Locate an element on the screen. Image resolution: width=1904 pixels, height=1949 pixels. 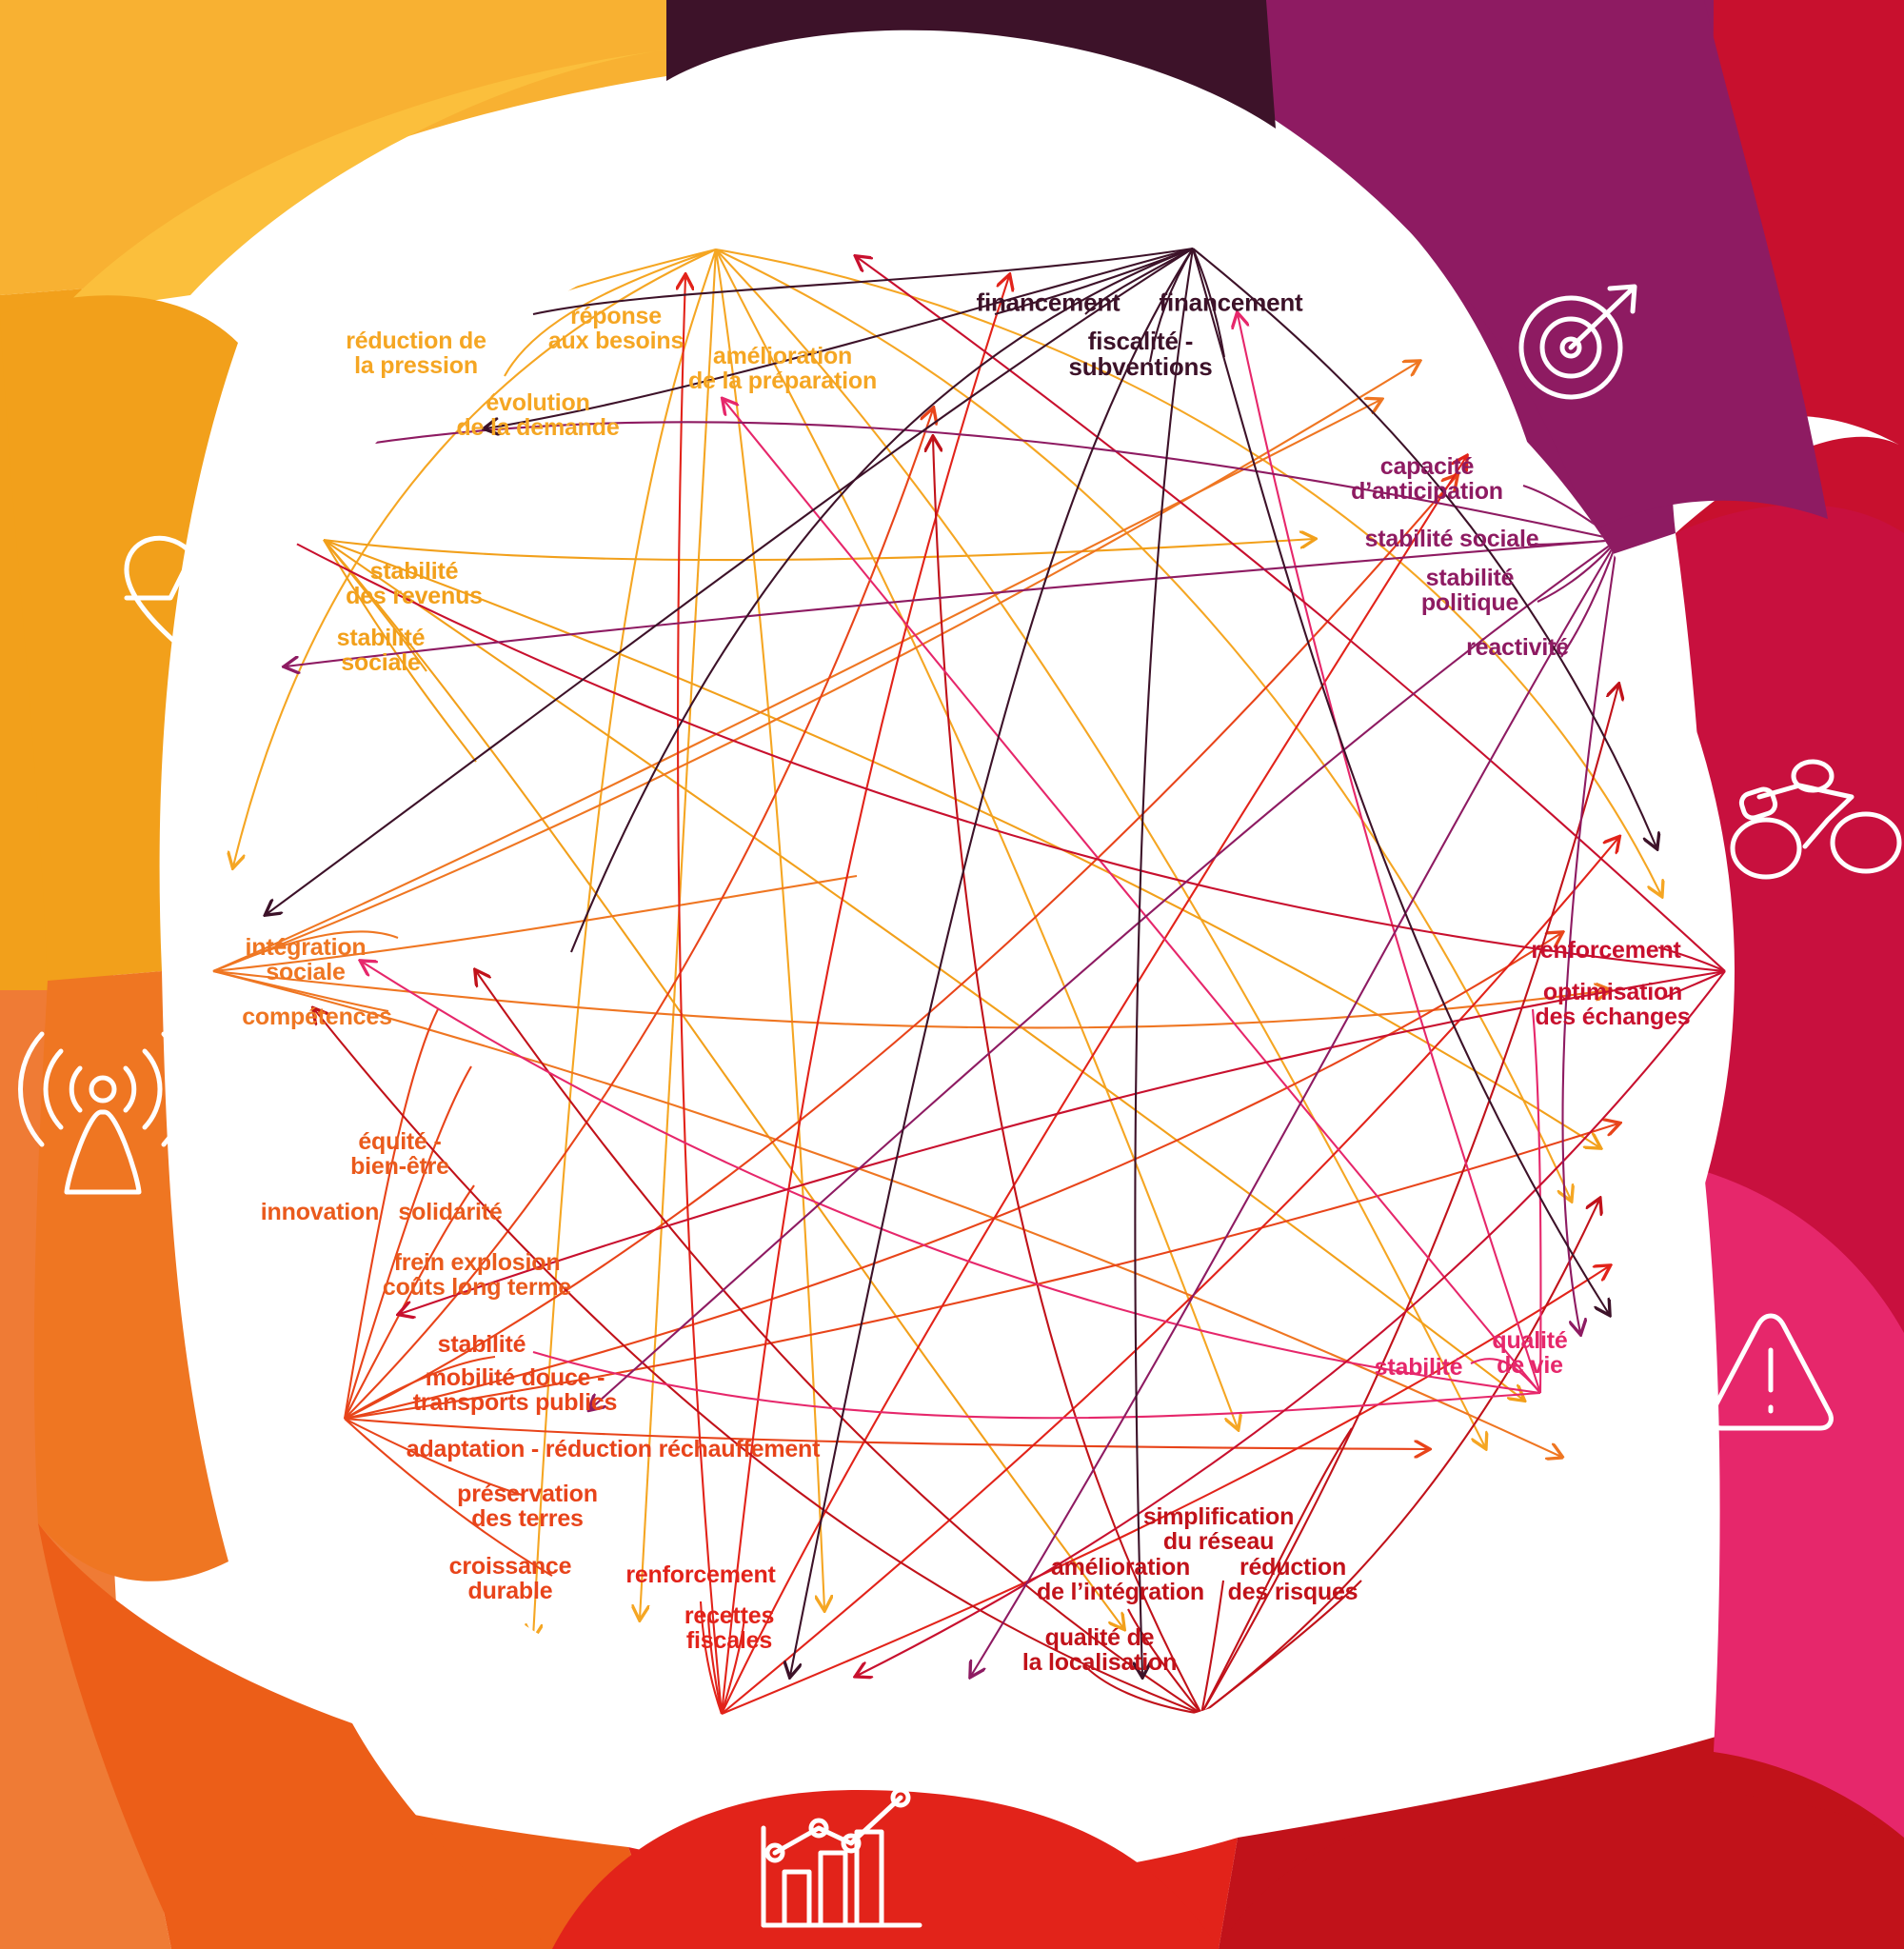
label-fiscalite-subventions: fiscalité - subventions is located at coordinates (1141, 354).